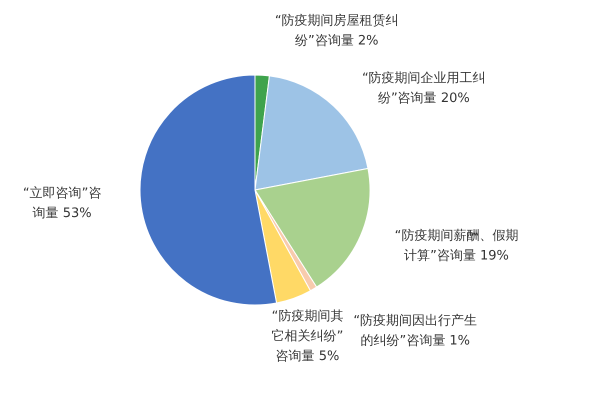  I want to click on slice-label: “防疫期间其它相关纠纷”咨询量 5%, so click(308, 336).